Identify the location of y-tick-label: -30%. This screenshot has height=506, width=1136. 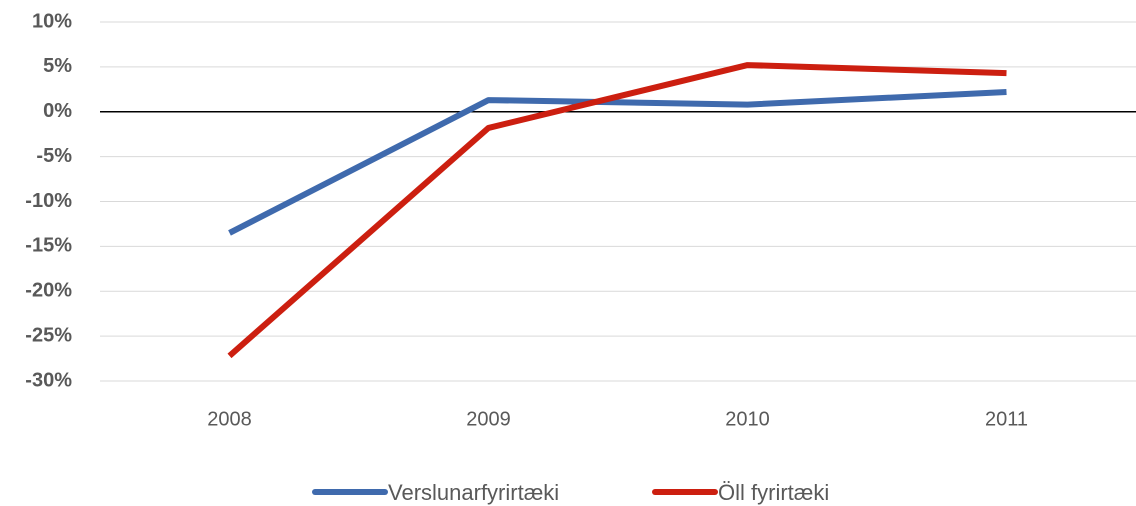
(48, 380).